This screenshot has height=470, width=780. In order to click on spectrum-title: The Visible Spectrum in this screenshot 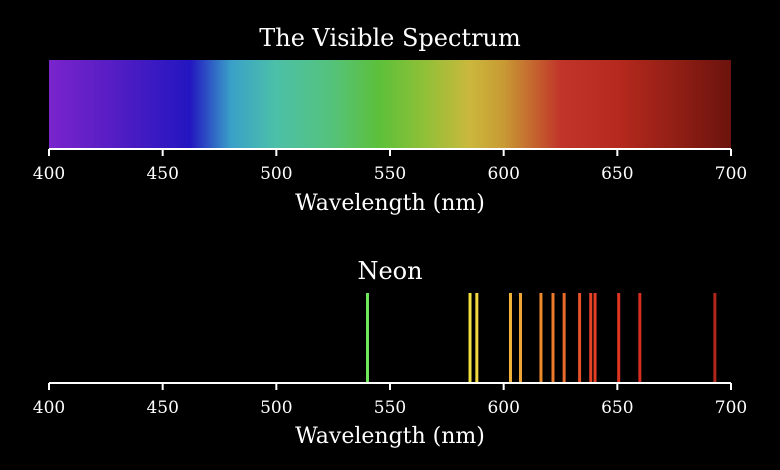, I will do `click(390, 38)`.